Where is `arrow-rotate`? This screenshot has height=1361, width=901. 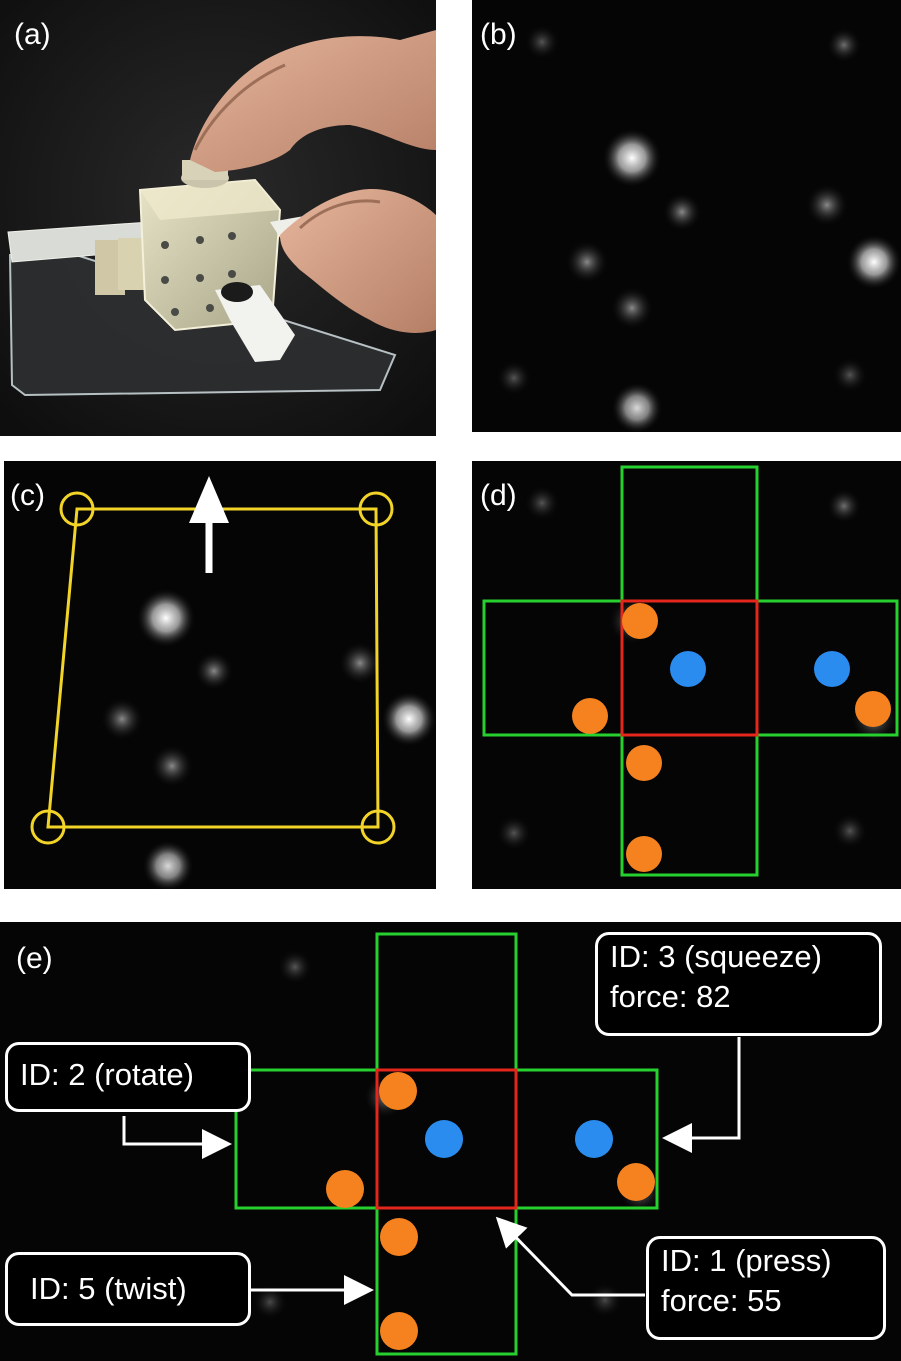 arrow-rotate is located at coordinates (177, 1137).